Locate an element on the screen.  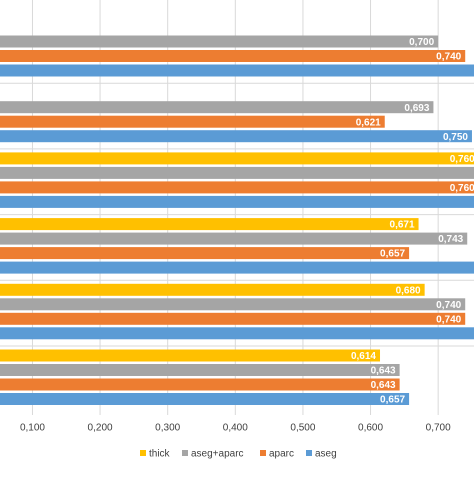
value-label: 0,700 is located at coordinates (421, 42).